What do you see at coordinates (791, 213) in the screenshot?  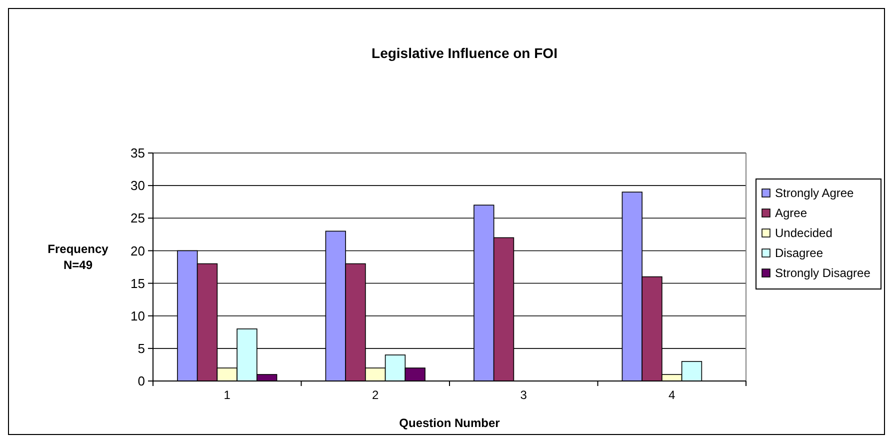 I see `legend-label: Agree` at bounding box center [791, 213].